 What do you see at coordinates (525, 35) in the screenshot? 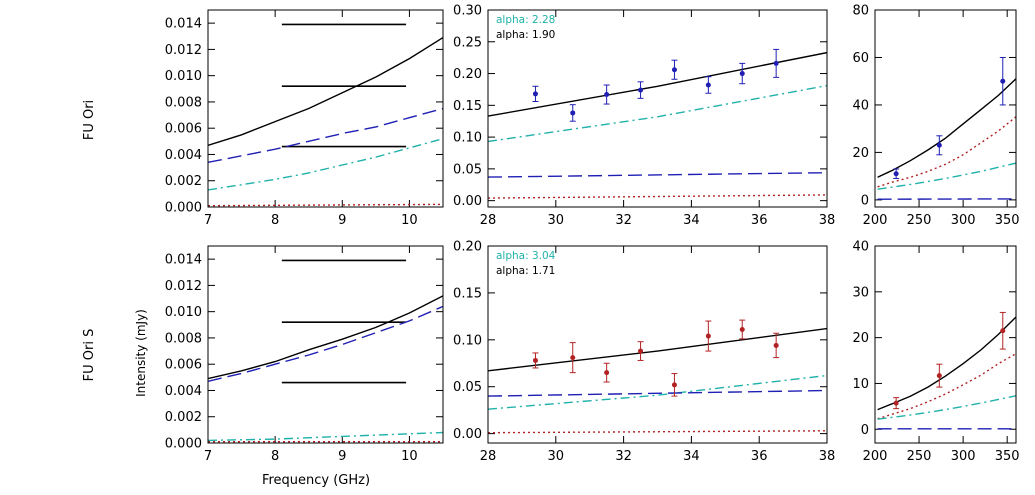
I see `alpha-annotation: alpha: 1.90` at bounding box center [525, 35].